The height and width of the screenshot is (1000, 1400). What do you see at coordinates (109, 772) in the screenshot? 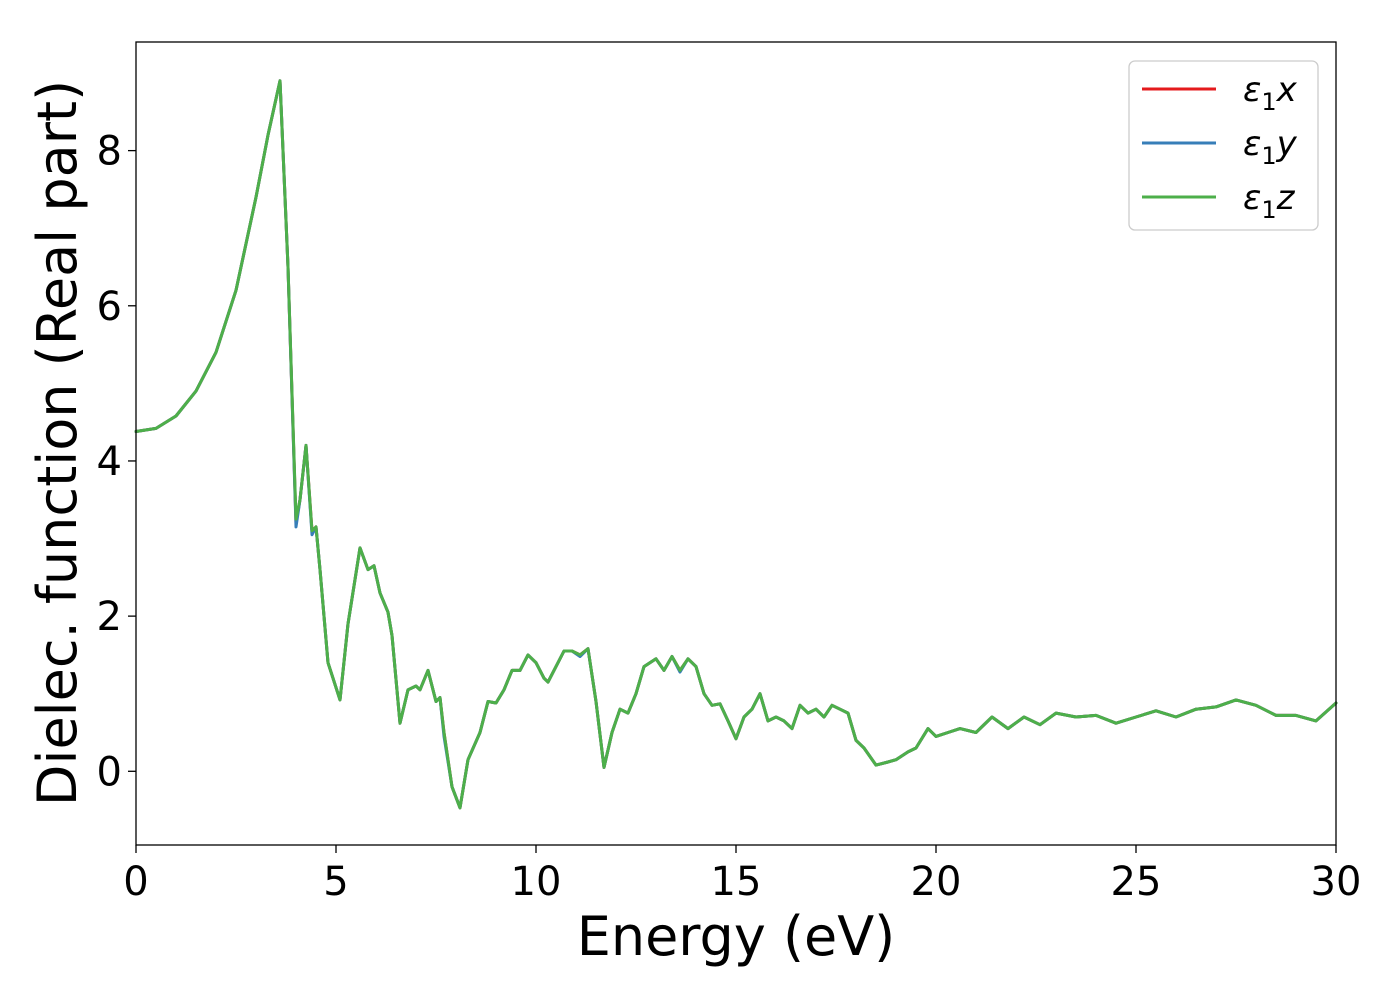
I see `y-tick-label: 0` at bounding box center [109, 772].